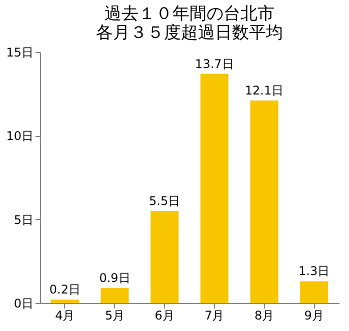 The width and height of the screenshot is (349, 331). I want to click on y-tick-label: 5日, so click(24, 219).